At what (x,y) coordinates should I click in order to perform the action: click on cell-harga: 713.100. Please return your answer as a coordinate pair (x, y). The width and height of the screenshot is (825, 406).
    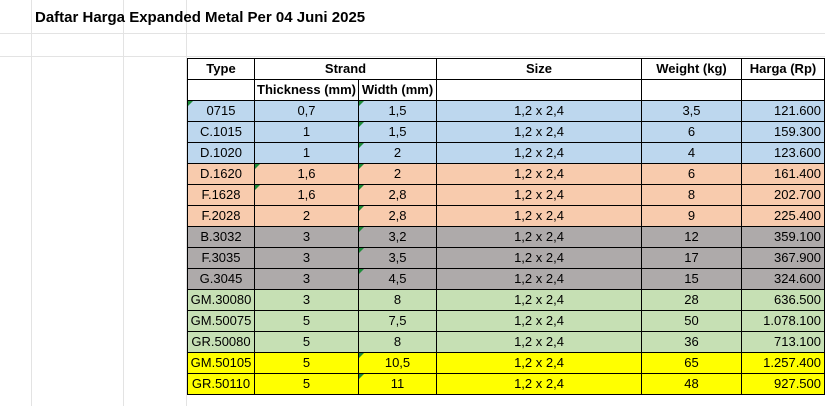
    Looking at the image, I should click on (783, 342).